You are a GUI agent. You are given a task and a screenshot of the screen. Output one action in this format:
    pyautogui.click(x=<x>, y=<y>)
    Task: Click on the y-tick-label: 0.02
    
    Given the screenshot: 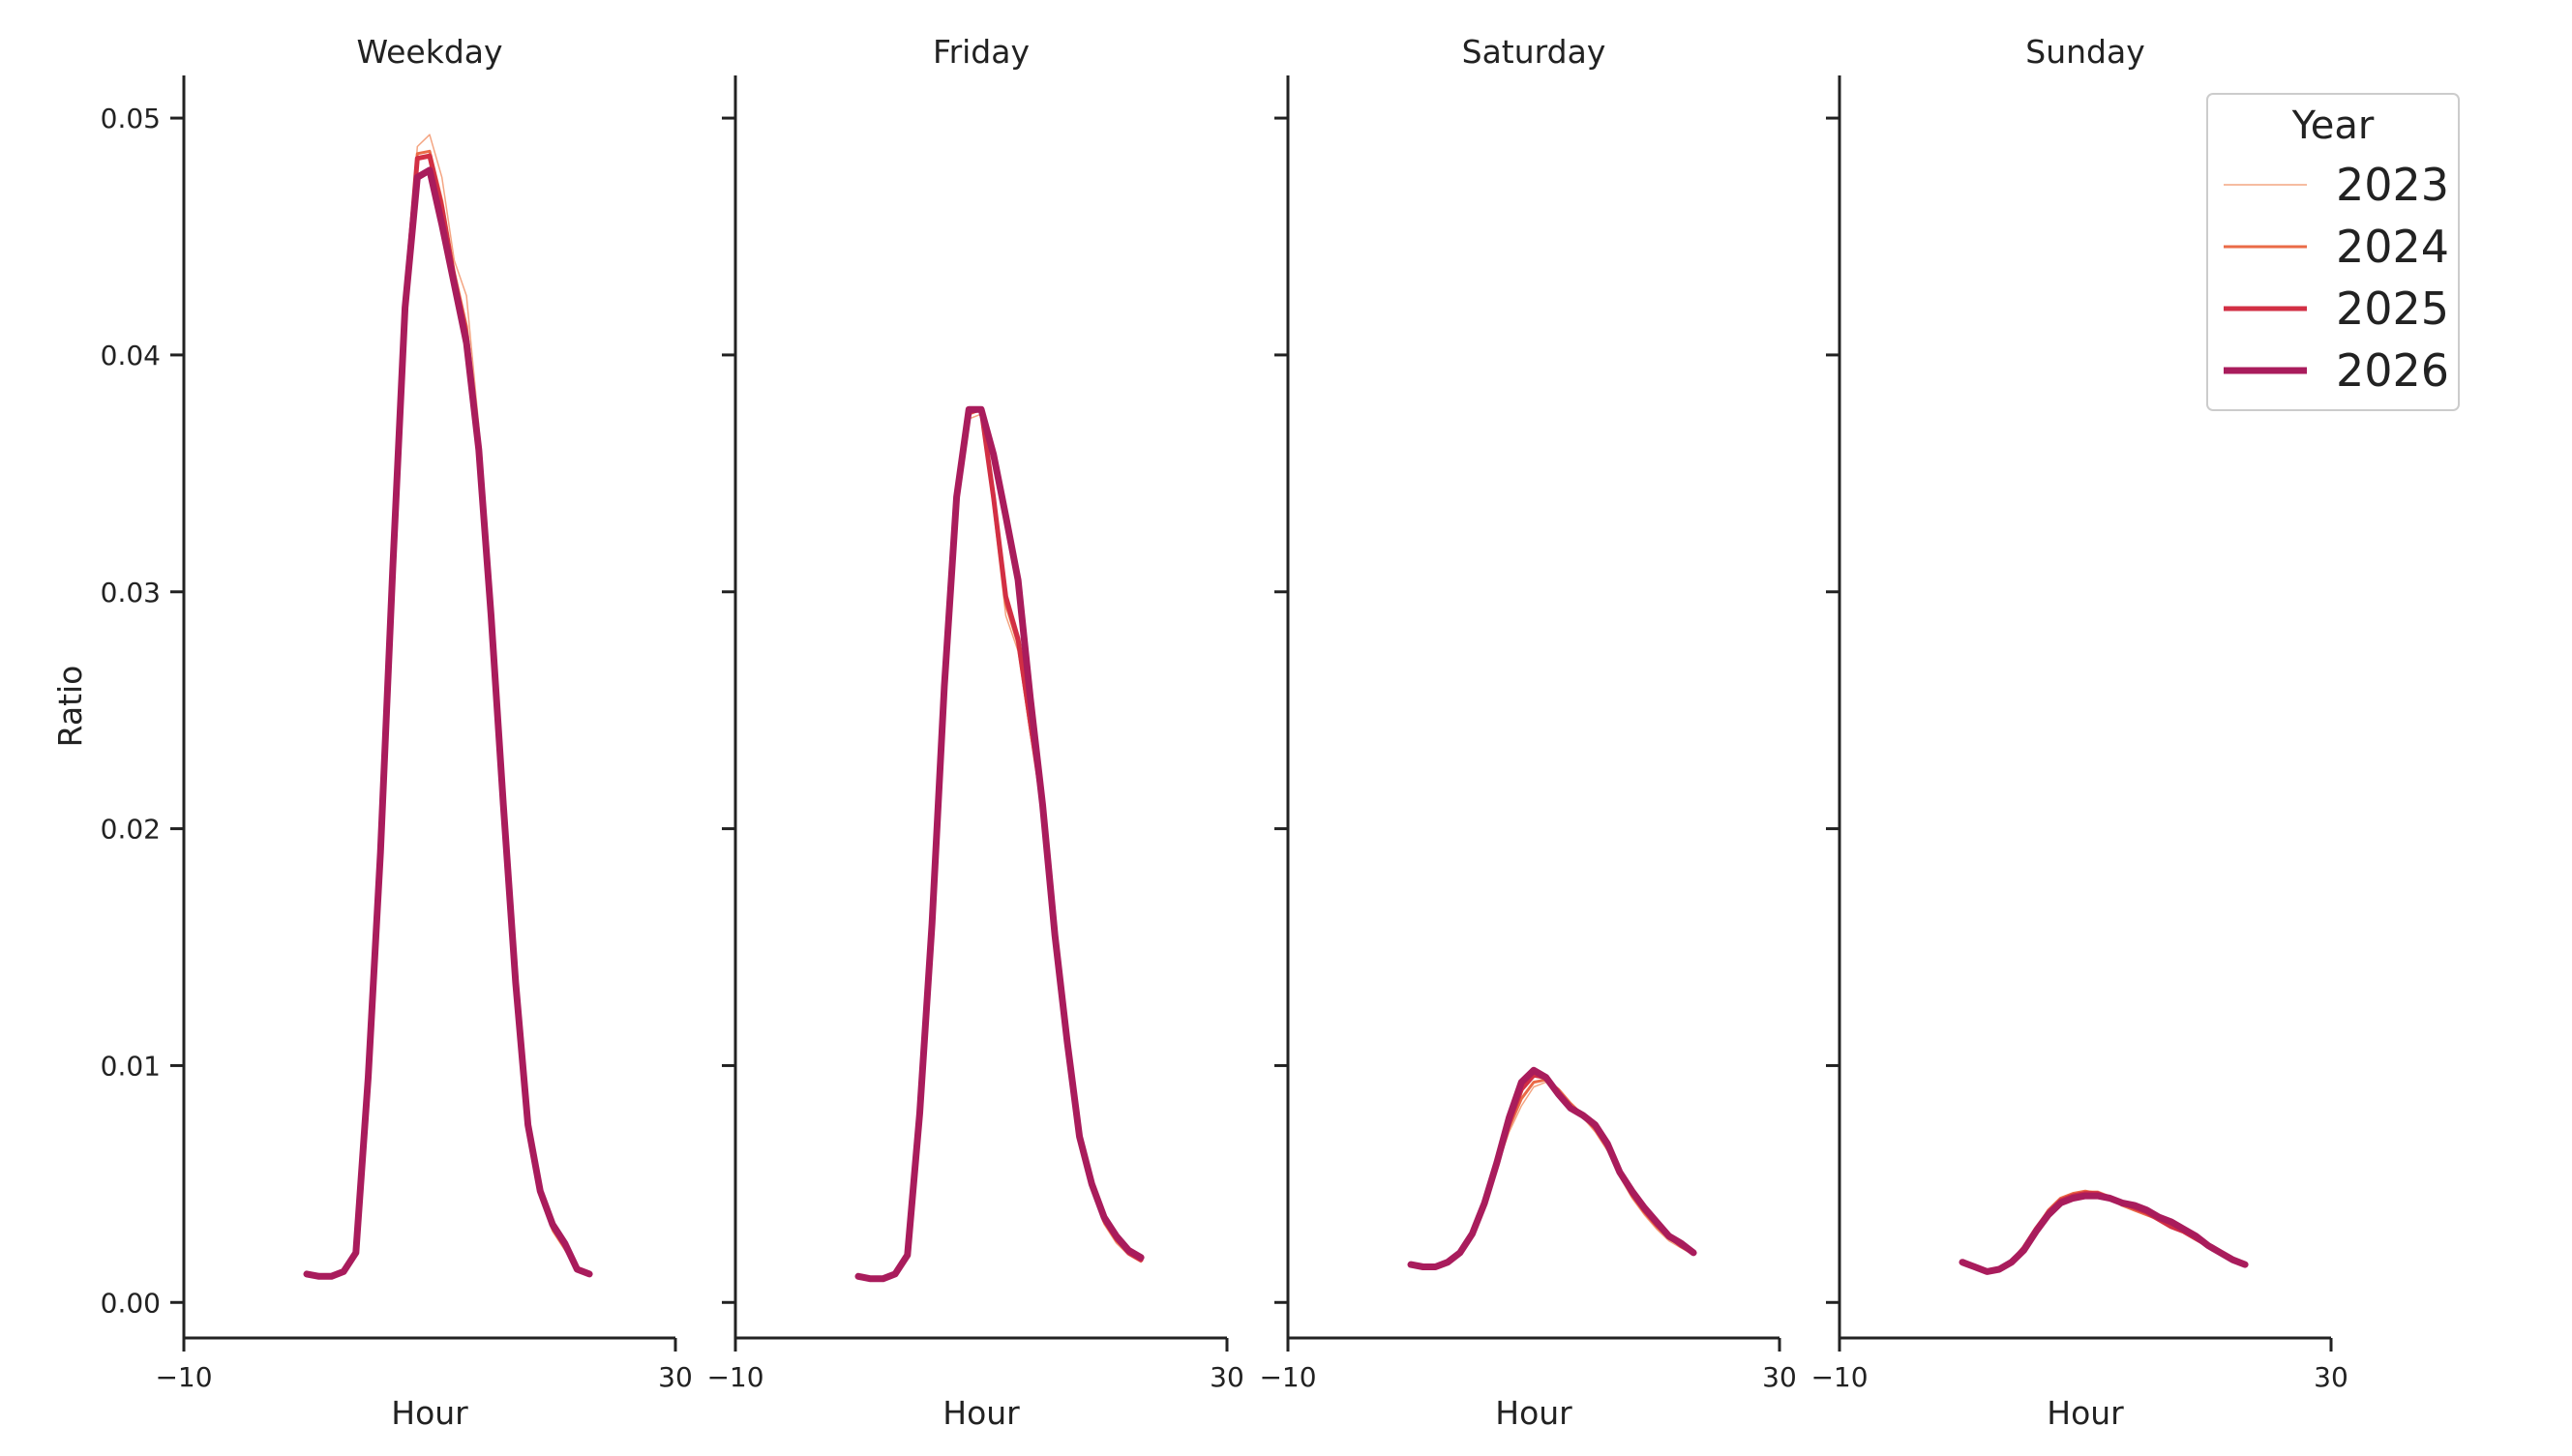 What is the action you would take?
    pyautogui.click(x=131, y=830)
    